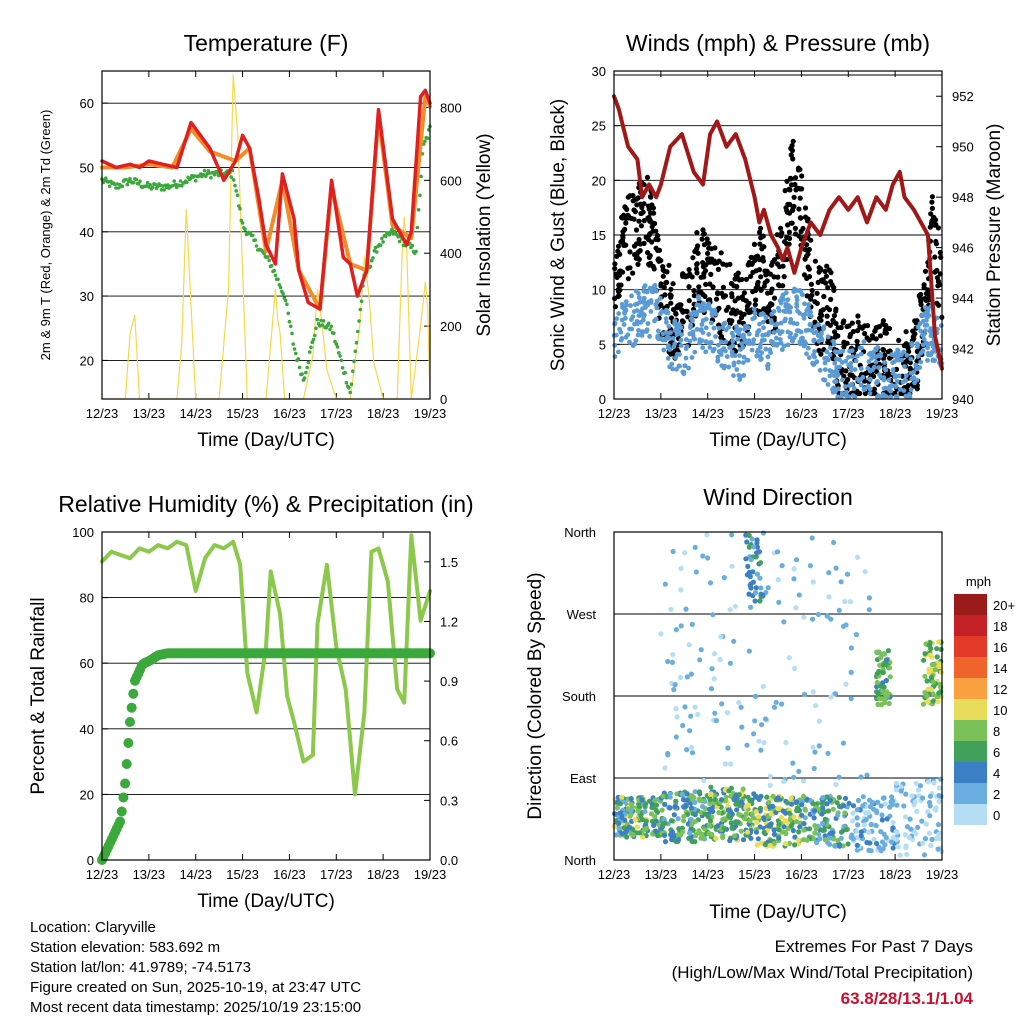  Describe the element at coordinates (83, 532) in the screenshot. I see `y-tick-label: 100` at that location.